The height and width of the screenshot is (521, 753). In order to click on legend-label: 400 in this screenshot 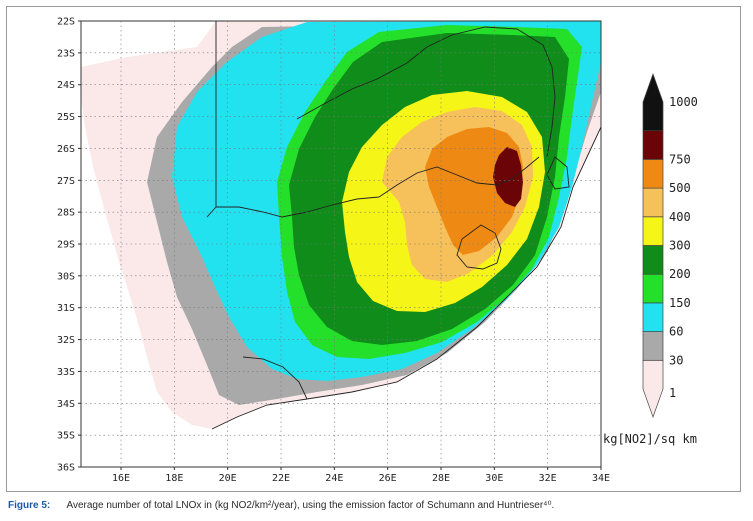, I will do `click(680, 217)`.